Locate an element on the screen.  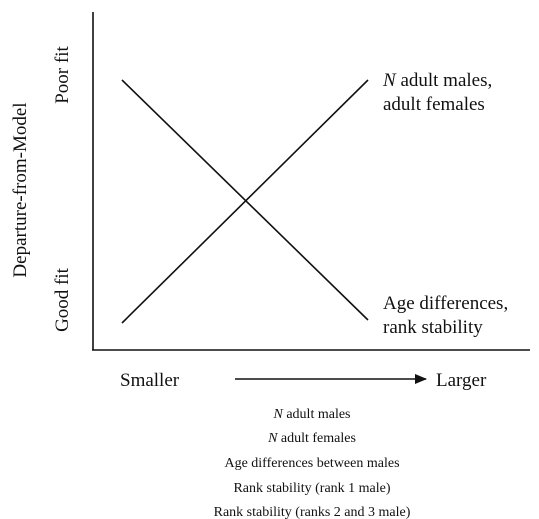
rising-label: N adult males, is located at coordinates (437, 80).